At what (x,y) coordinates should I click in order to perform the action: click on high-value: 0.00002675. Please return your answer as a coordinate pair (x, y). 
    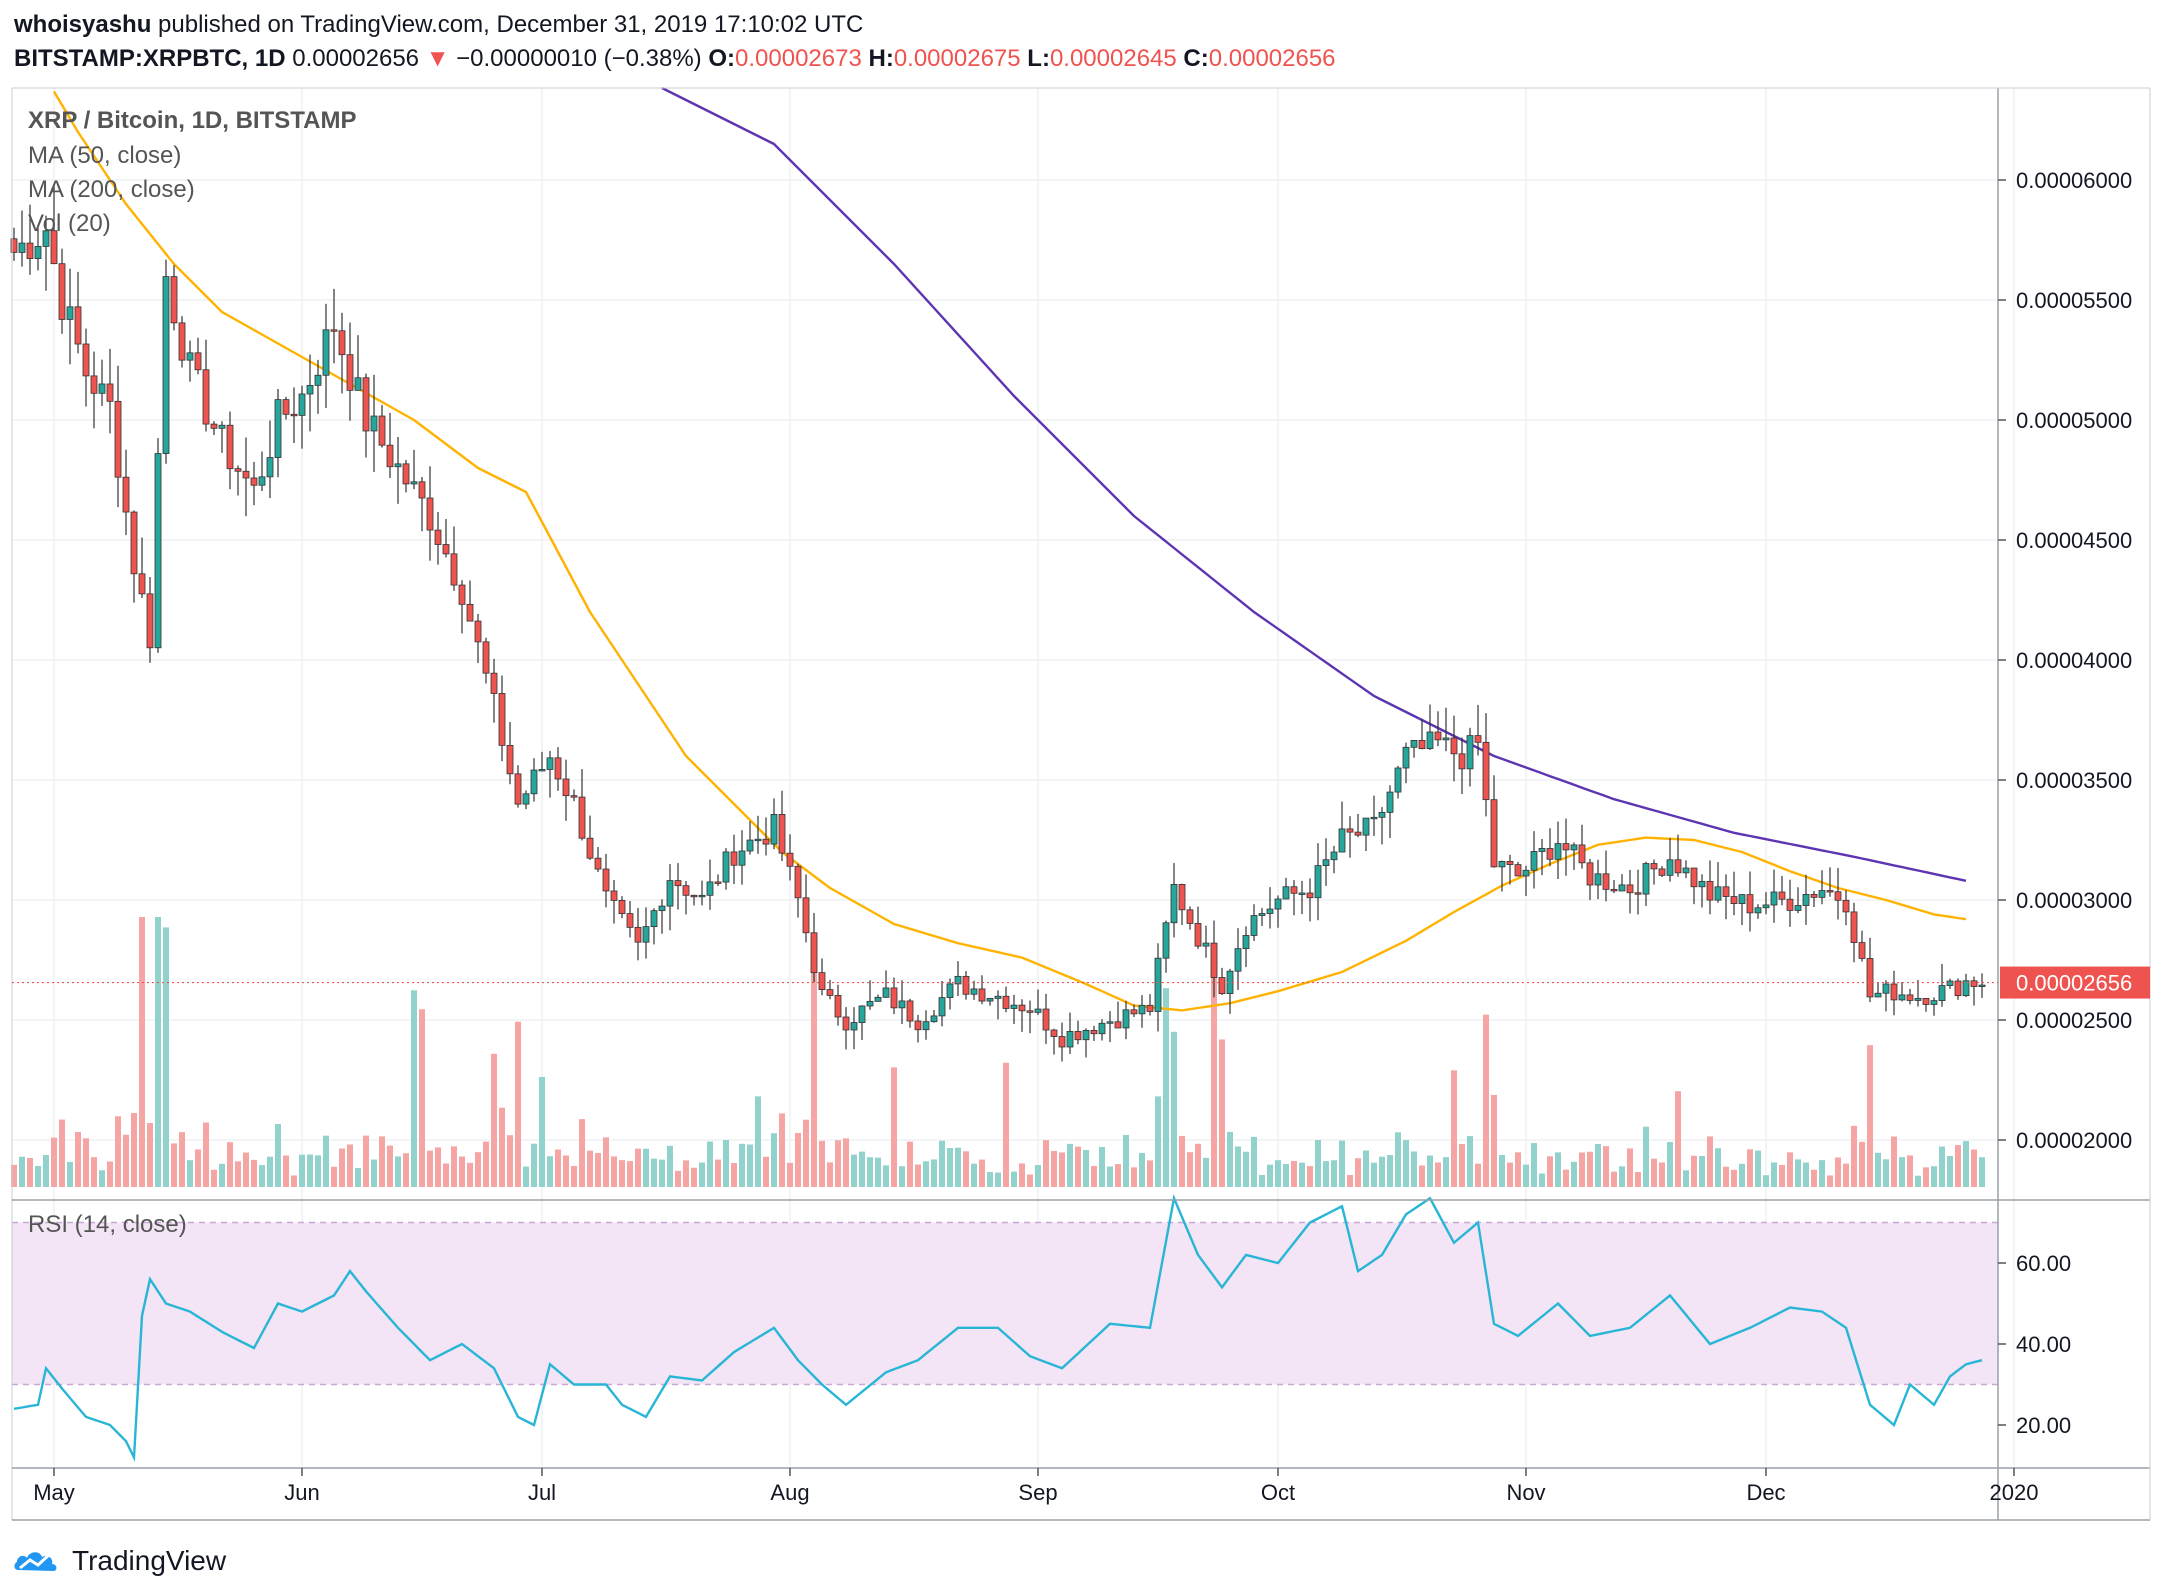
    Looking at the image, I should click on (957, 58).